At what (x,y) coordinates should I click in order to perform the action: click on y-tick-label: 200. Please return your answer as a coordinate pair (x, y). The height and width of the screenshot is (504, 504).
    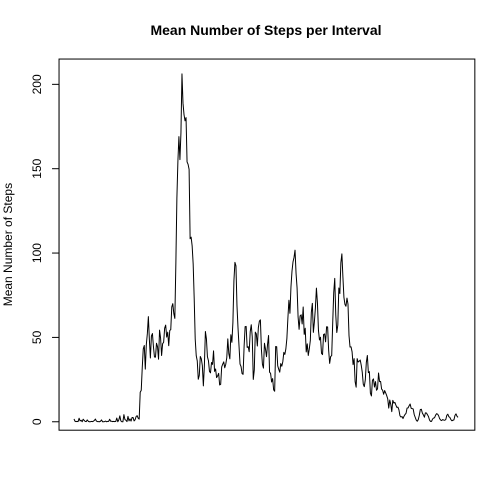
    Looking at the image, I should click on (37, 84).